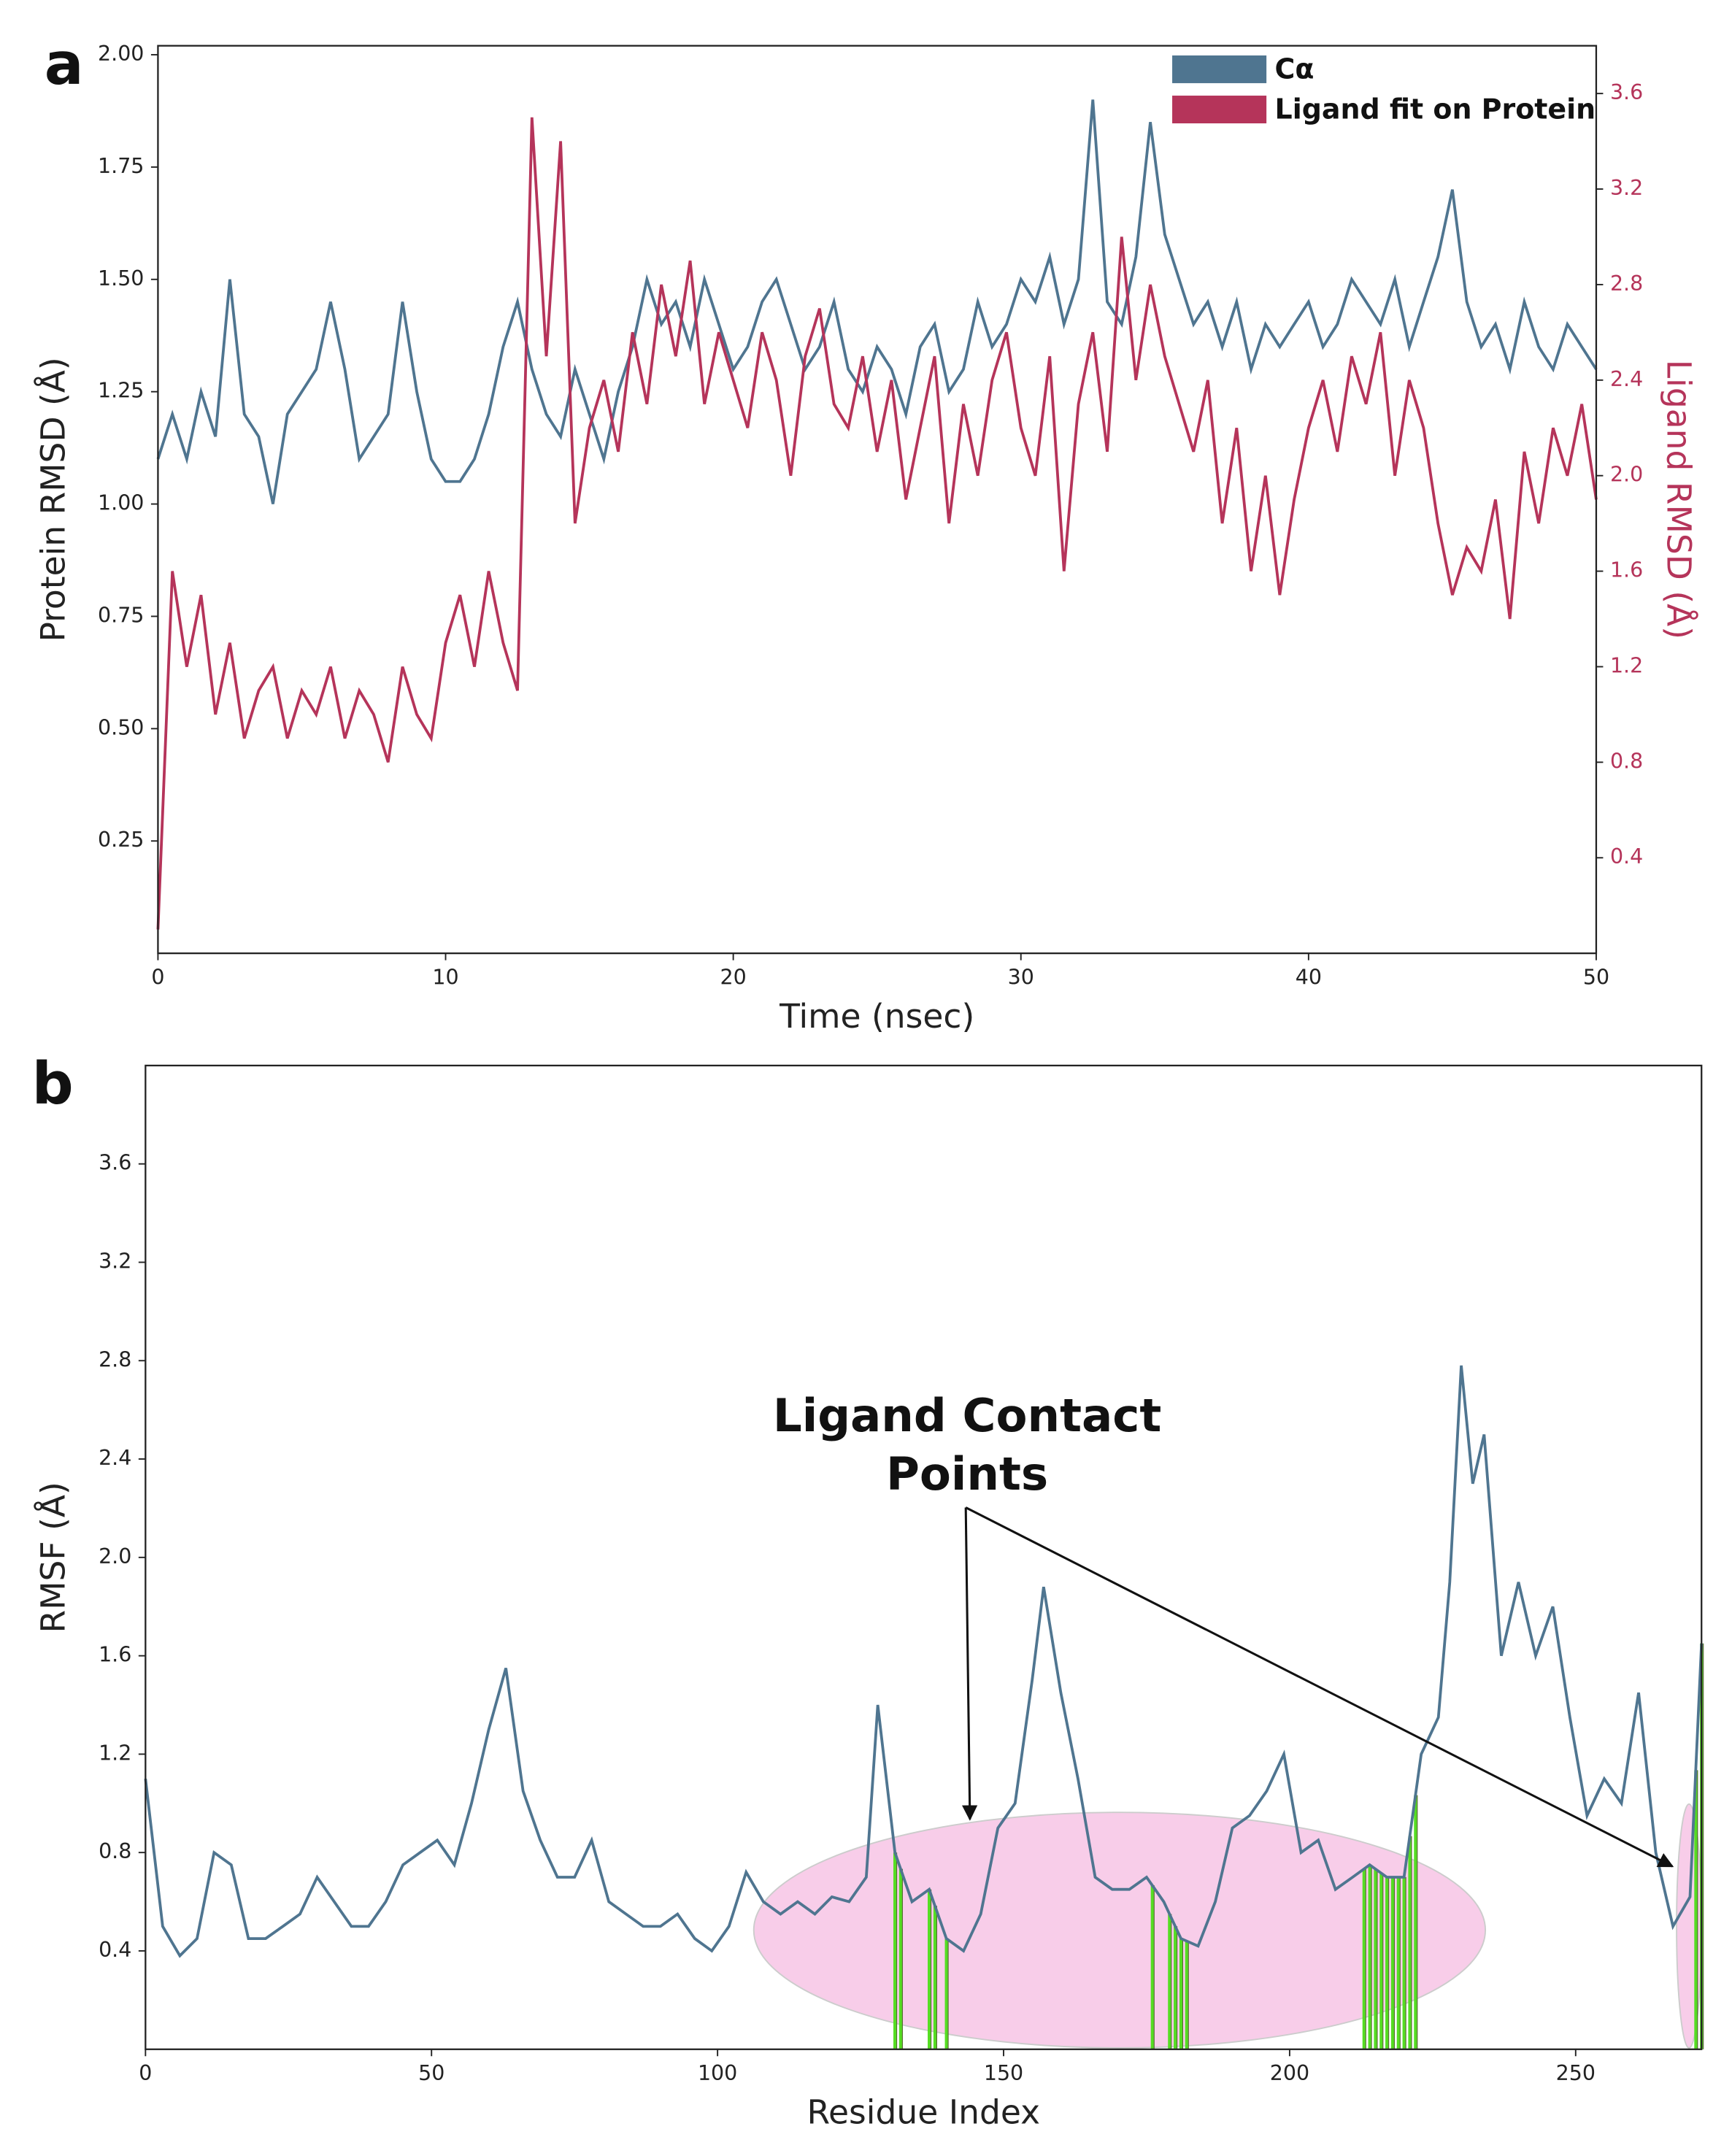  What do you see at coordinates (52, 1557) in the screenshot?
I see `y-axis-label: RMSF (Å)` at bounding box center [52, 1557].